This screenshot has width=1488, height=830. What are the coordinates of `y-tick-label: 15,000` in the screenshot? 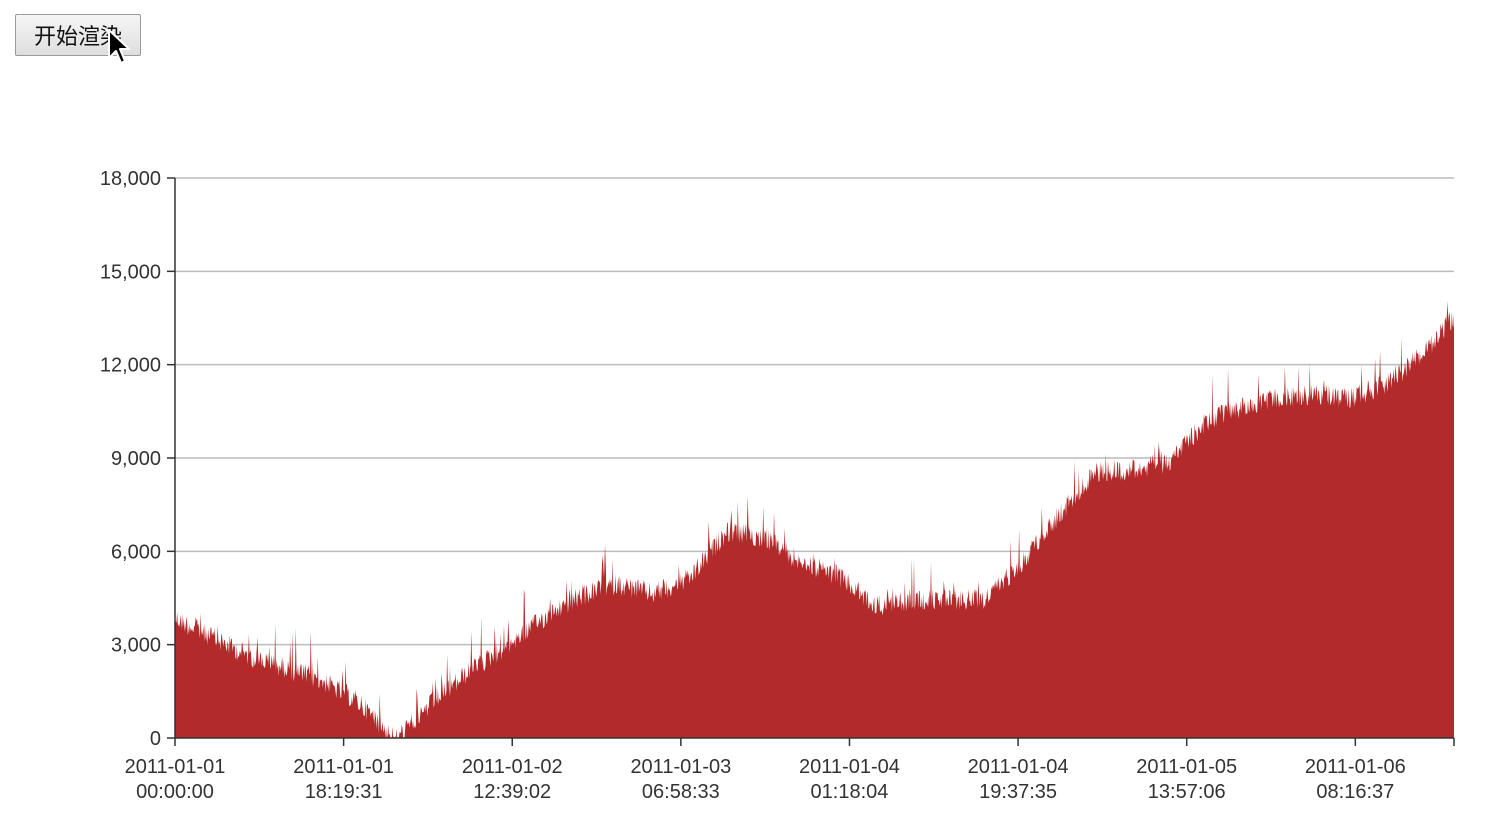 It's located at (130, 272).